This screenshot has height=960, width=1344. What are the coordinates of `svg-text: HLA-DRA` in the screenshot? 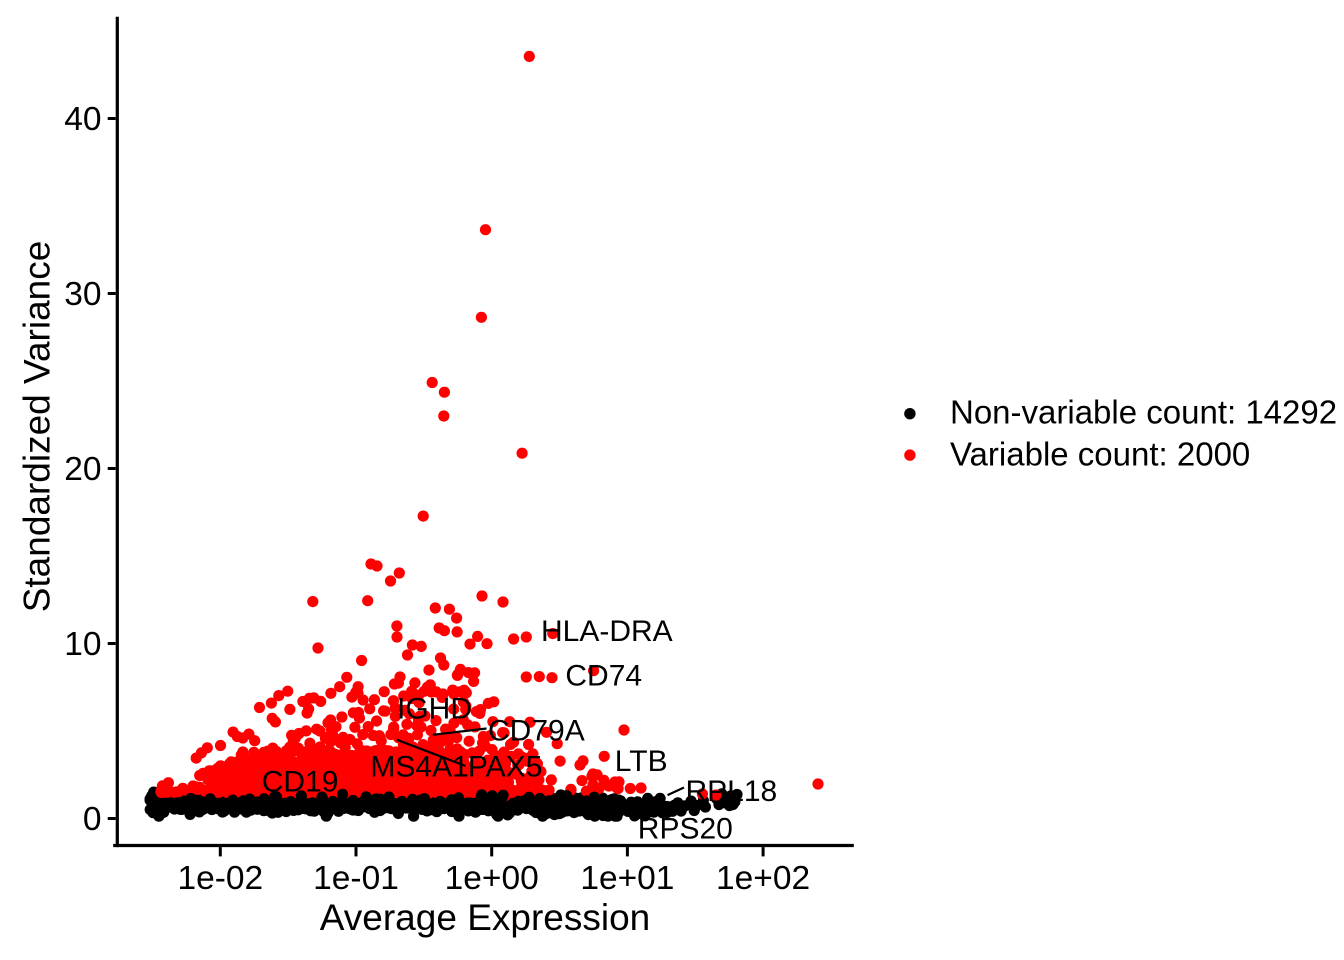 It's located at (607, 631).